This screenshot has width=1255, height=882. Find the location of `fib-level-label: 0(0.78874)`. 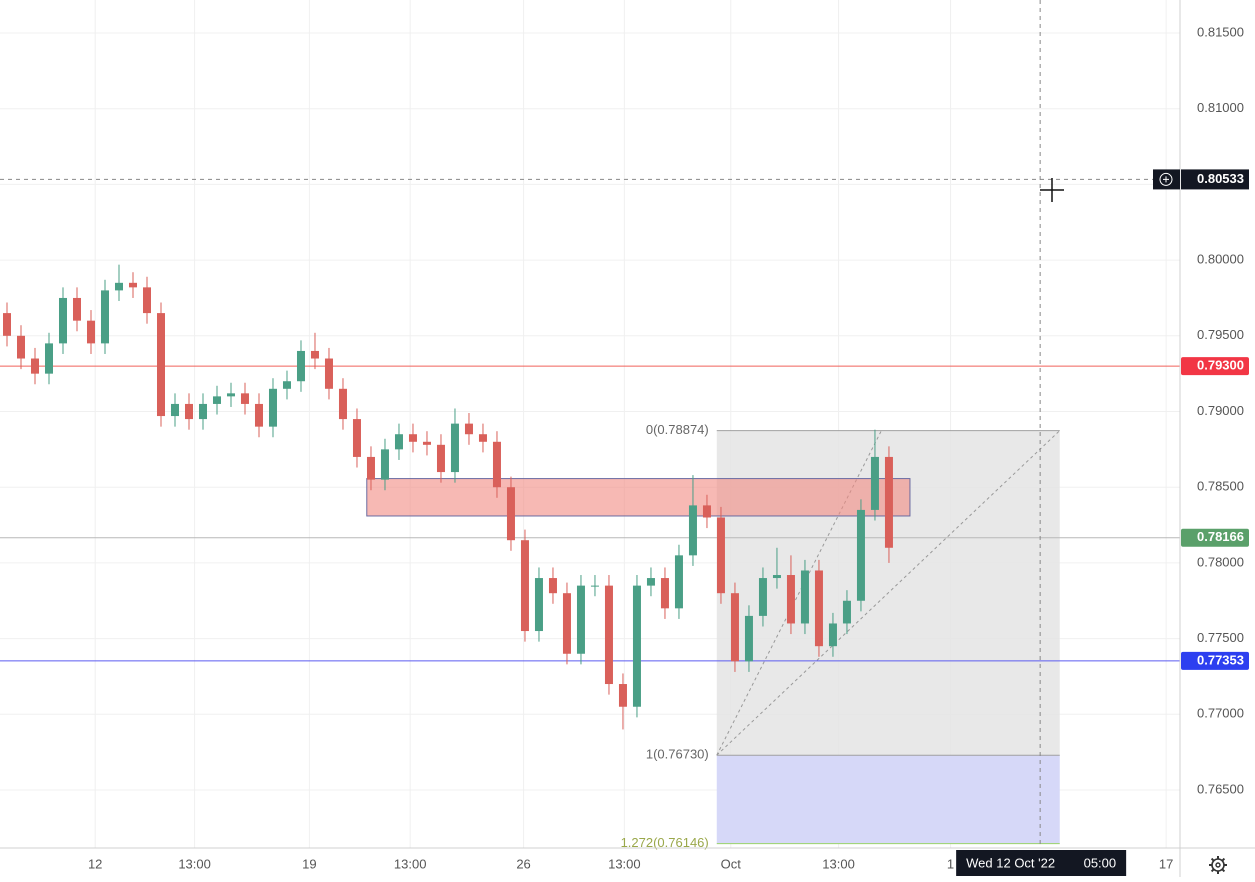

fib-level-label: 0(0.78874) is located at coordinates (677, 429).